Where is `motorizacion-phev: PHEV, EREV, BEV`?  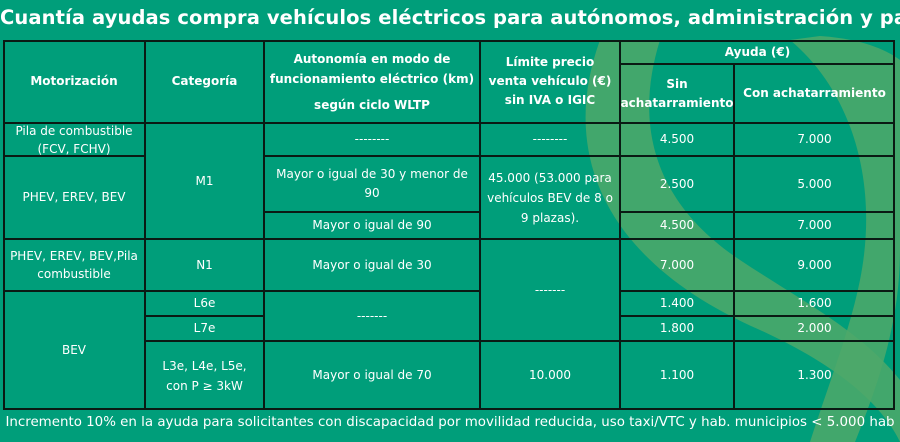
motorizacion-phev: PHEV, EREV, BEV is located at coordinates (74, 197).